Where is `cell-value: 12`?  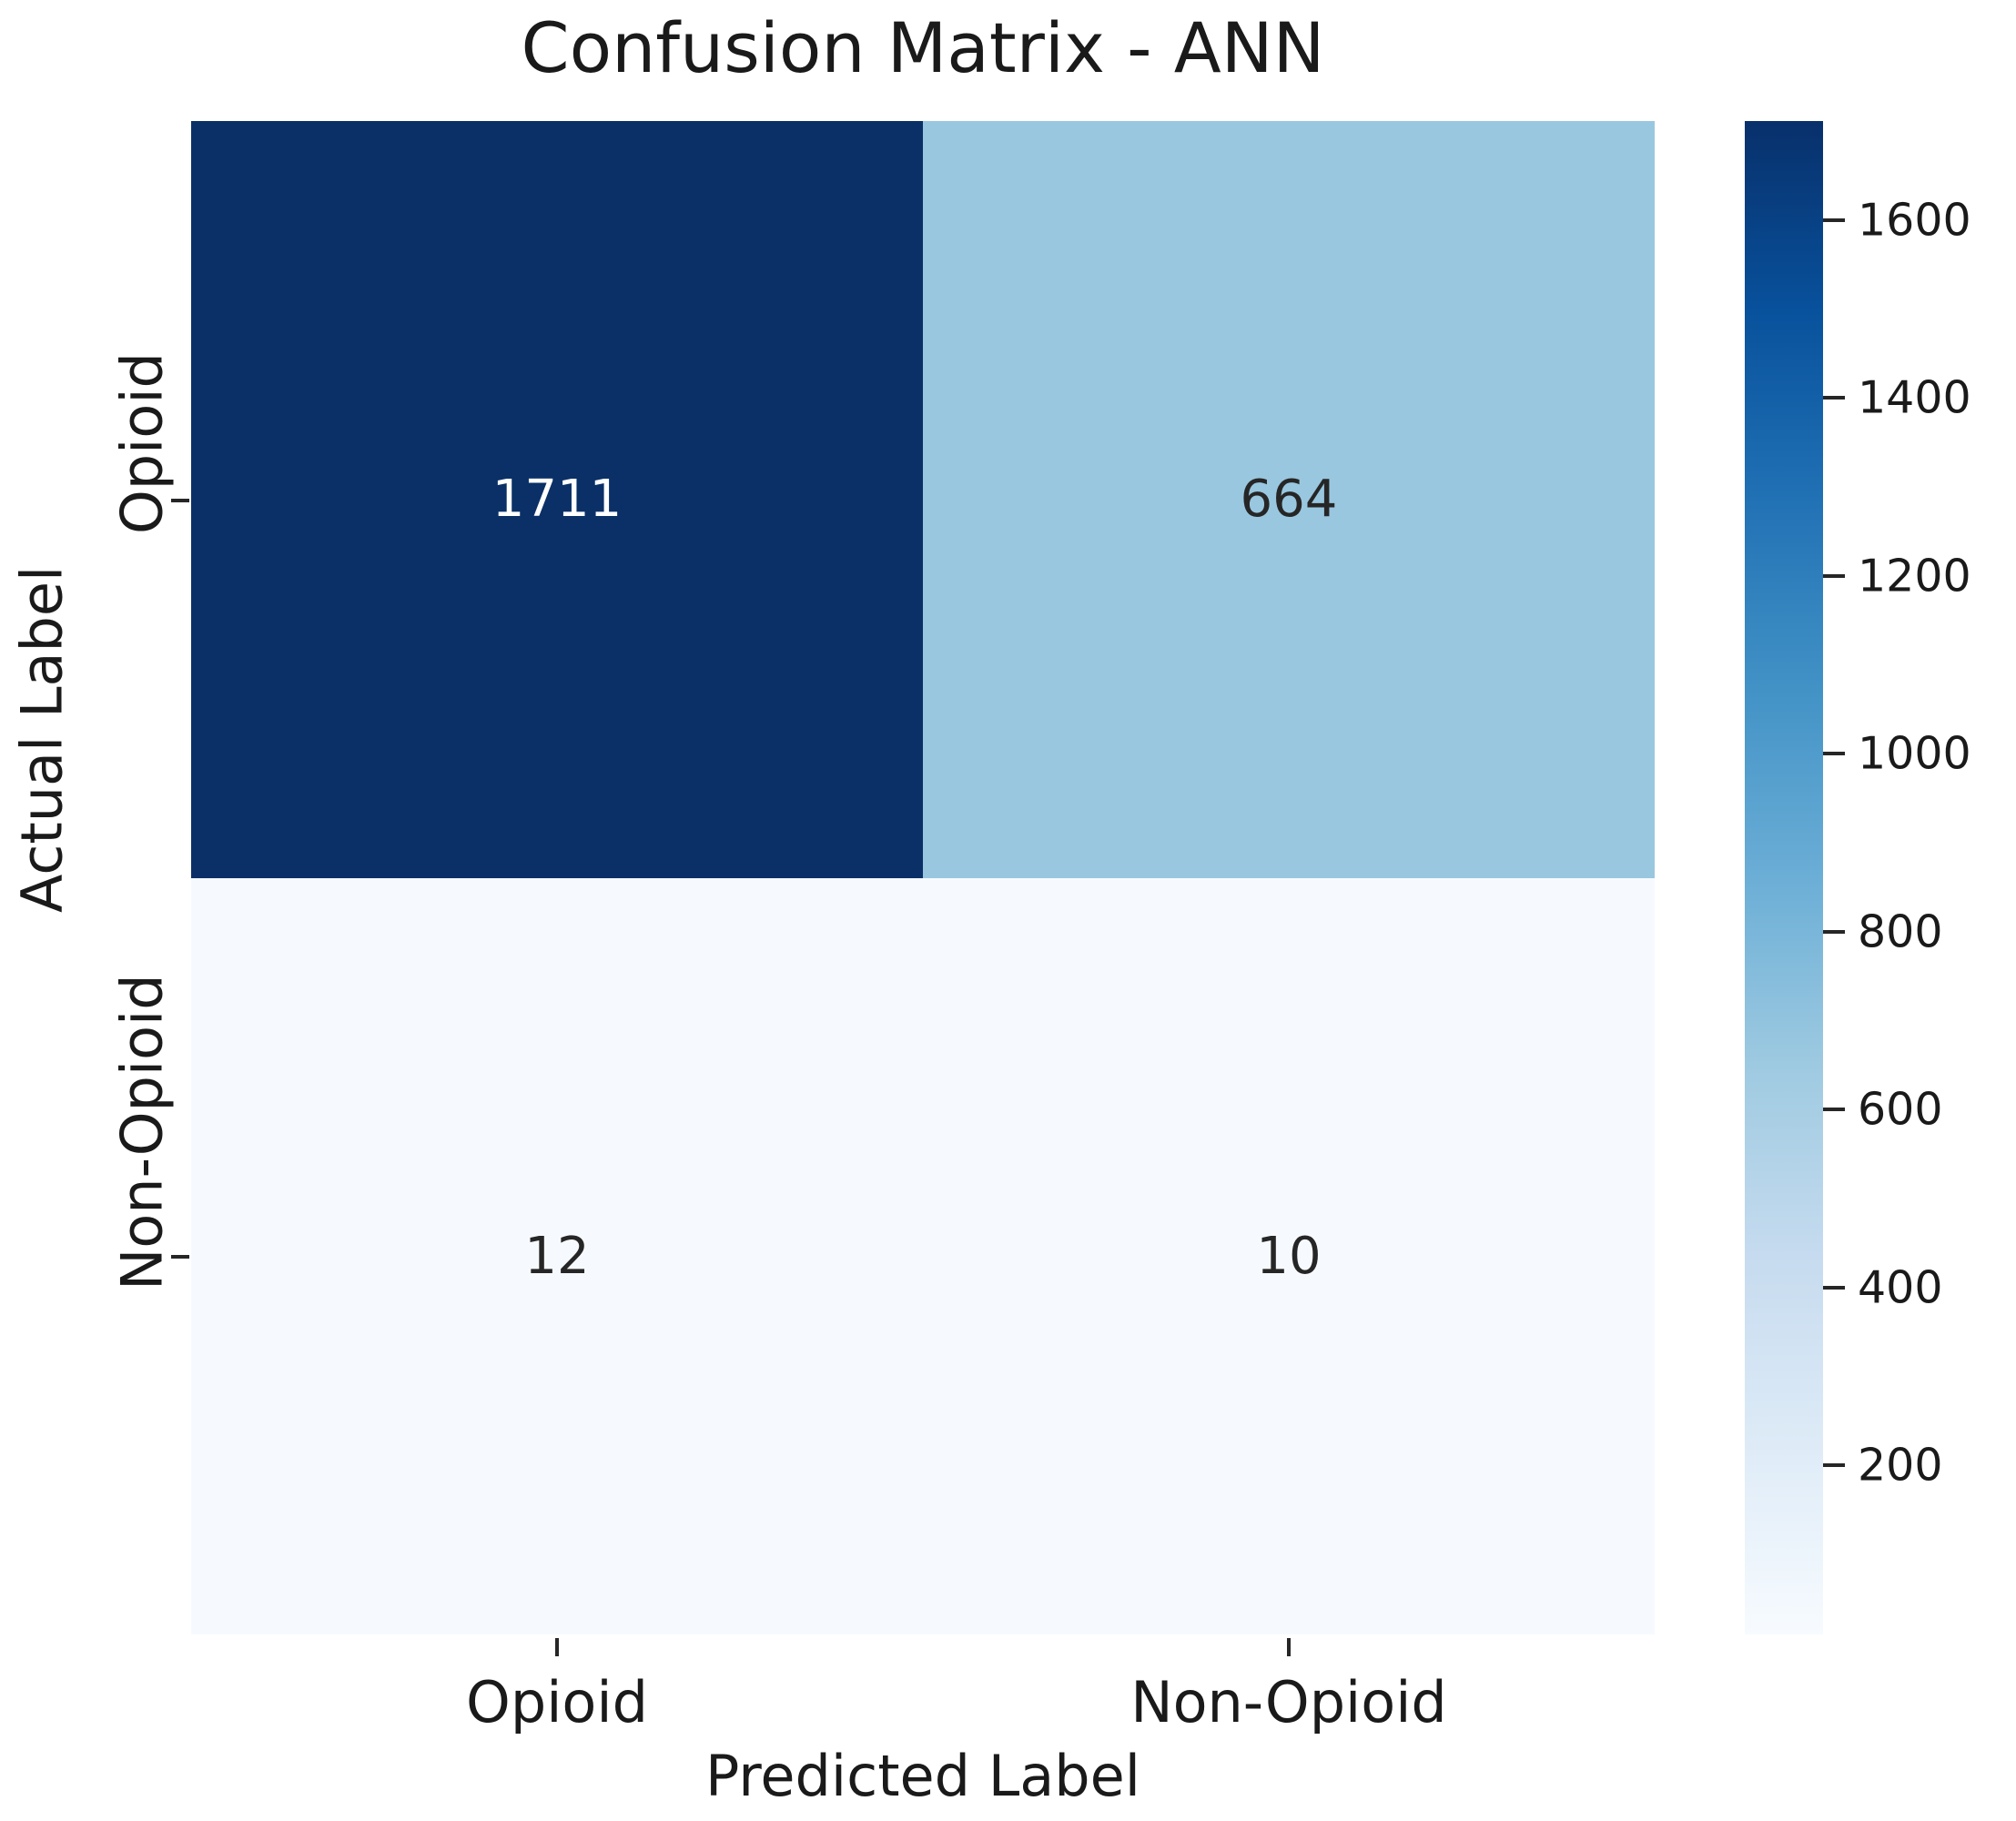 cell-value: 12 is located at coordinates (557, 1256).